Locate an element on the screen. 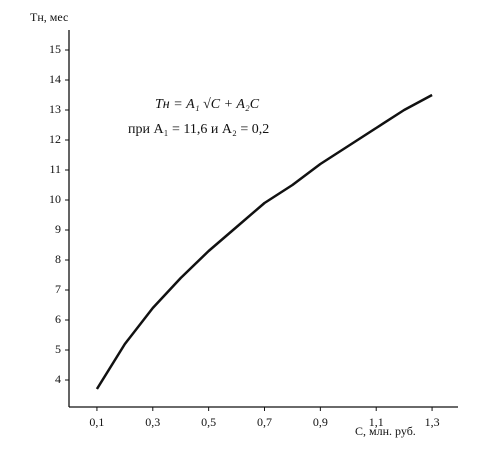  x-tick-label: 0,3 is located at coordinates (152, 422).